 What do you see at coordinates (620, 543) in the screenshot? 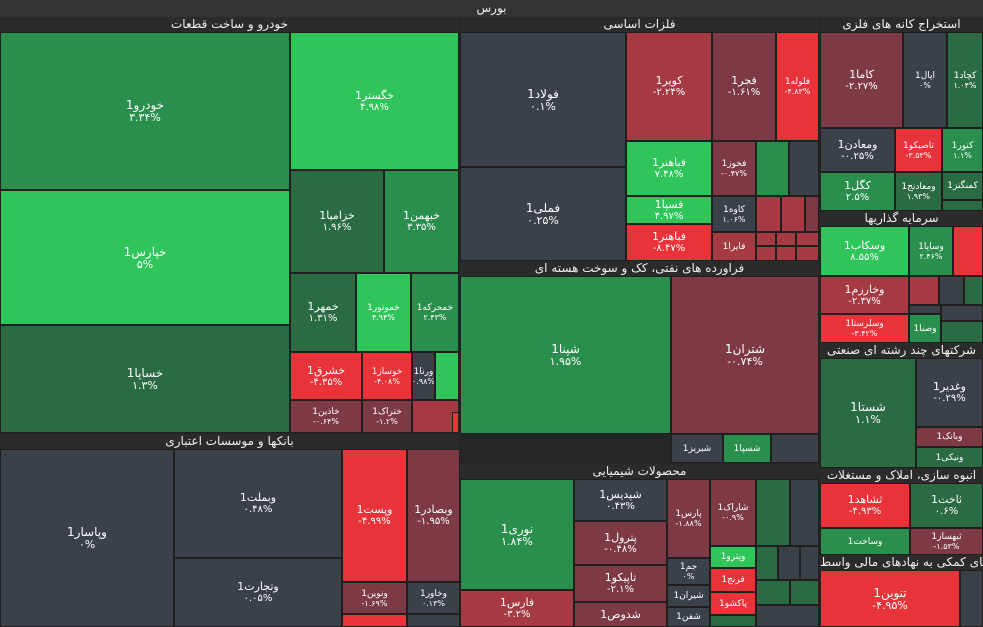
I see `stock-cell: پترول1 -۰.۴۸%` at bounding box center [620, 543].